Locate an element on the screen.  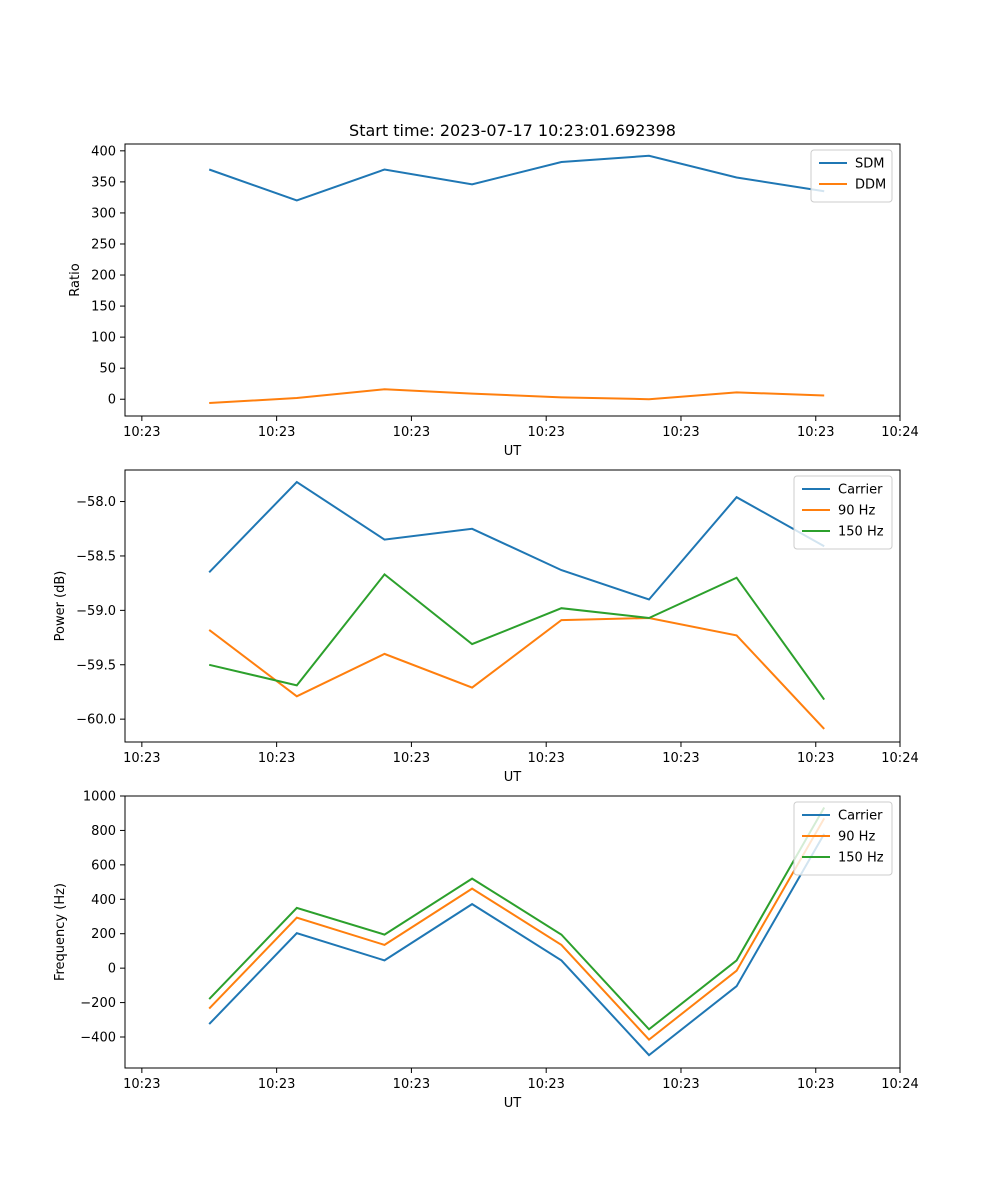
legend: SDM DDM is located at coordinates (851, 176).